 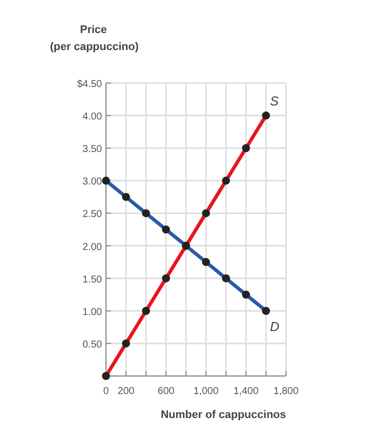 What do you see at coordinates (94, 38) in the screenshot?
I see `y-axis-title: Price (per cappuccino)` at bounding box center [94, 38].